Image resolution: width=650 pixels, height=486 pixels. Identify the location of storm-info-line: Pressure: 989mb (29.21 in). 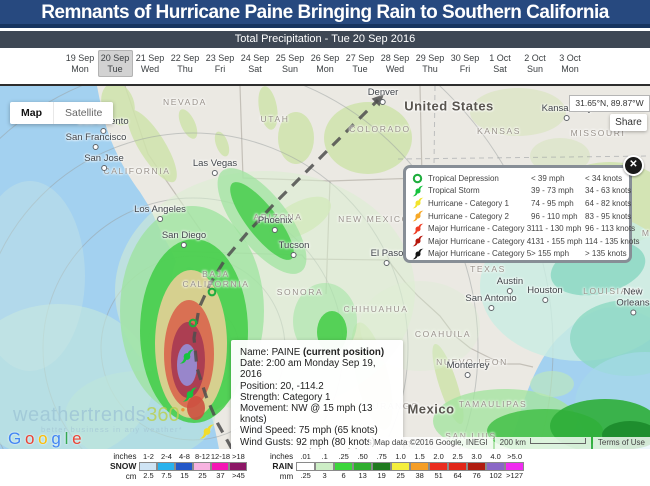
(317, 448).